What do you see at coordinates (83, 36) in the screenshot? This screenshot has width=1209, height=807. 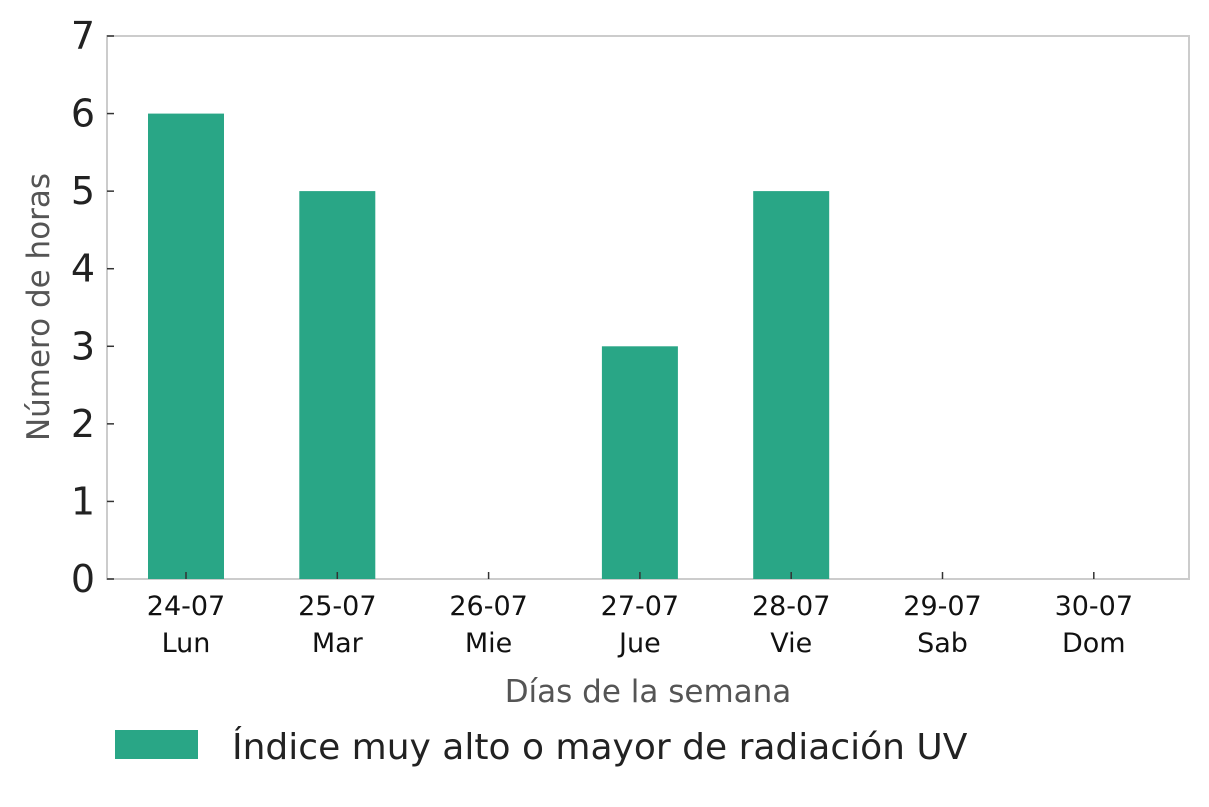 I see `y-tick-label: 7` at bounding box center [83, 36].